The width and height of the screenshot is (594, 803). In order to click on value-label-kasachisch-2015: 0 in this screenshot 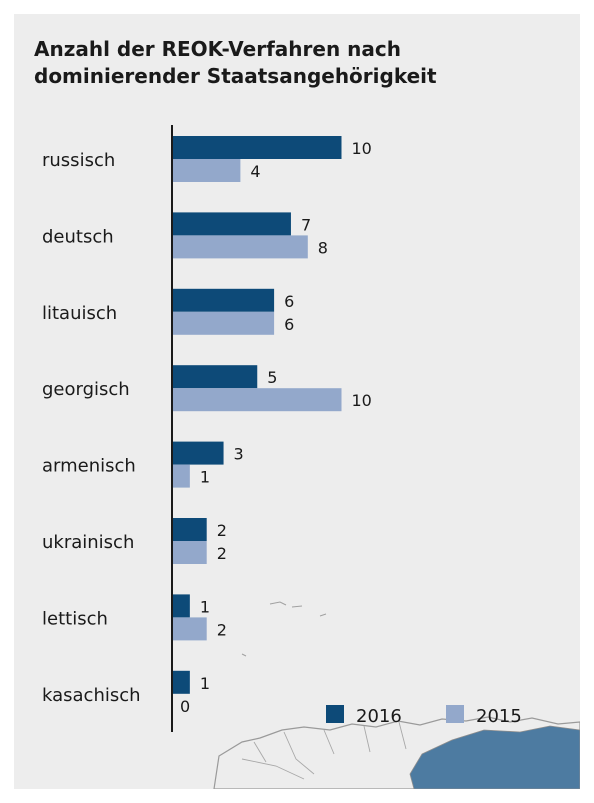, I will do `click(185, 706)`.